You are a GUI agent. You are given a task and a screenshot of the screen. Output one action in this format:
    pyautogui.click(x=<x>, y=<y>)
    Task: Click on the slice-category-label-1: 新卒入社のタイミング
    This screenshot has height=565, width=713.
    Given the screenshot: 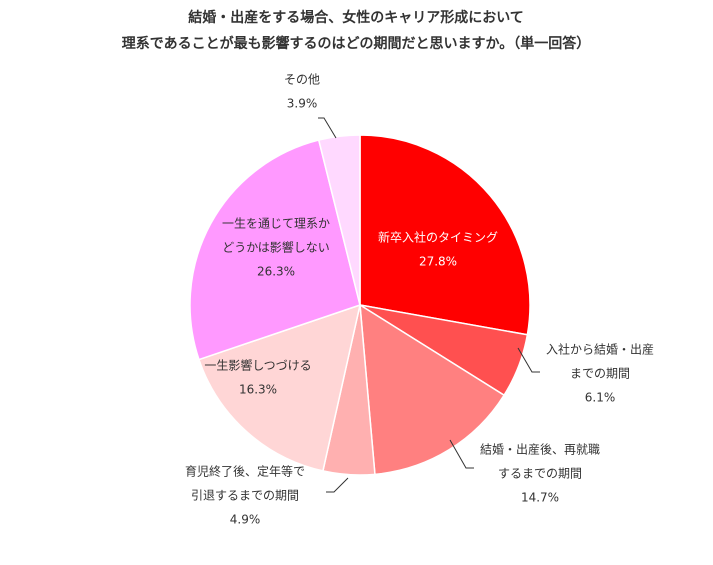 What is the action you would take?
    pyautogui.click(x=438, y=237)
    